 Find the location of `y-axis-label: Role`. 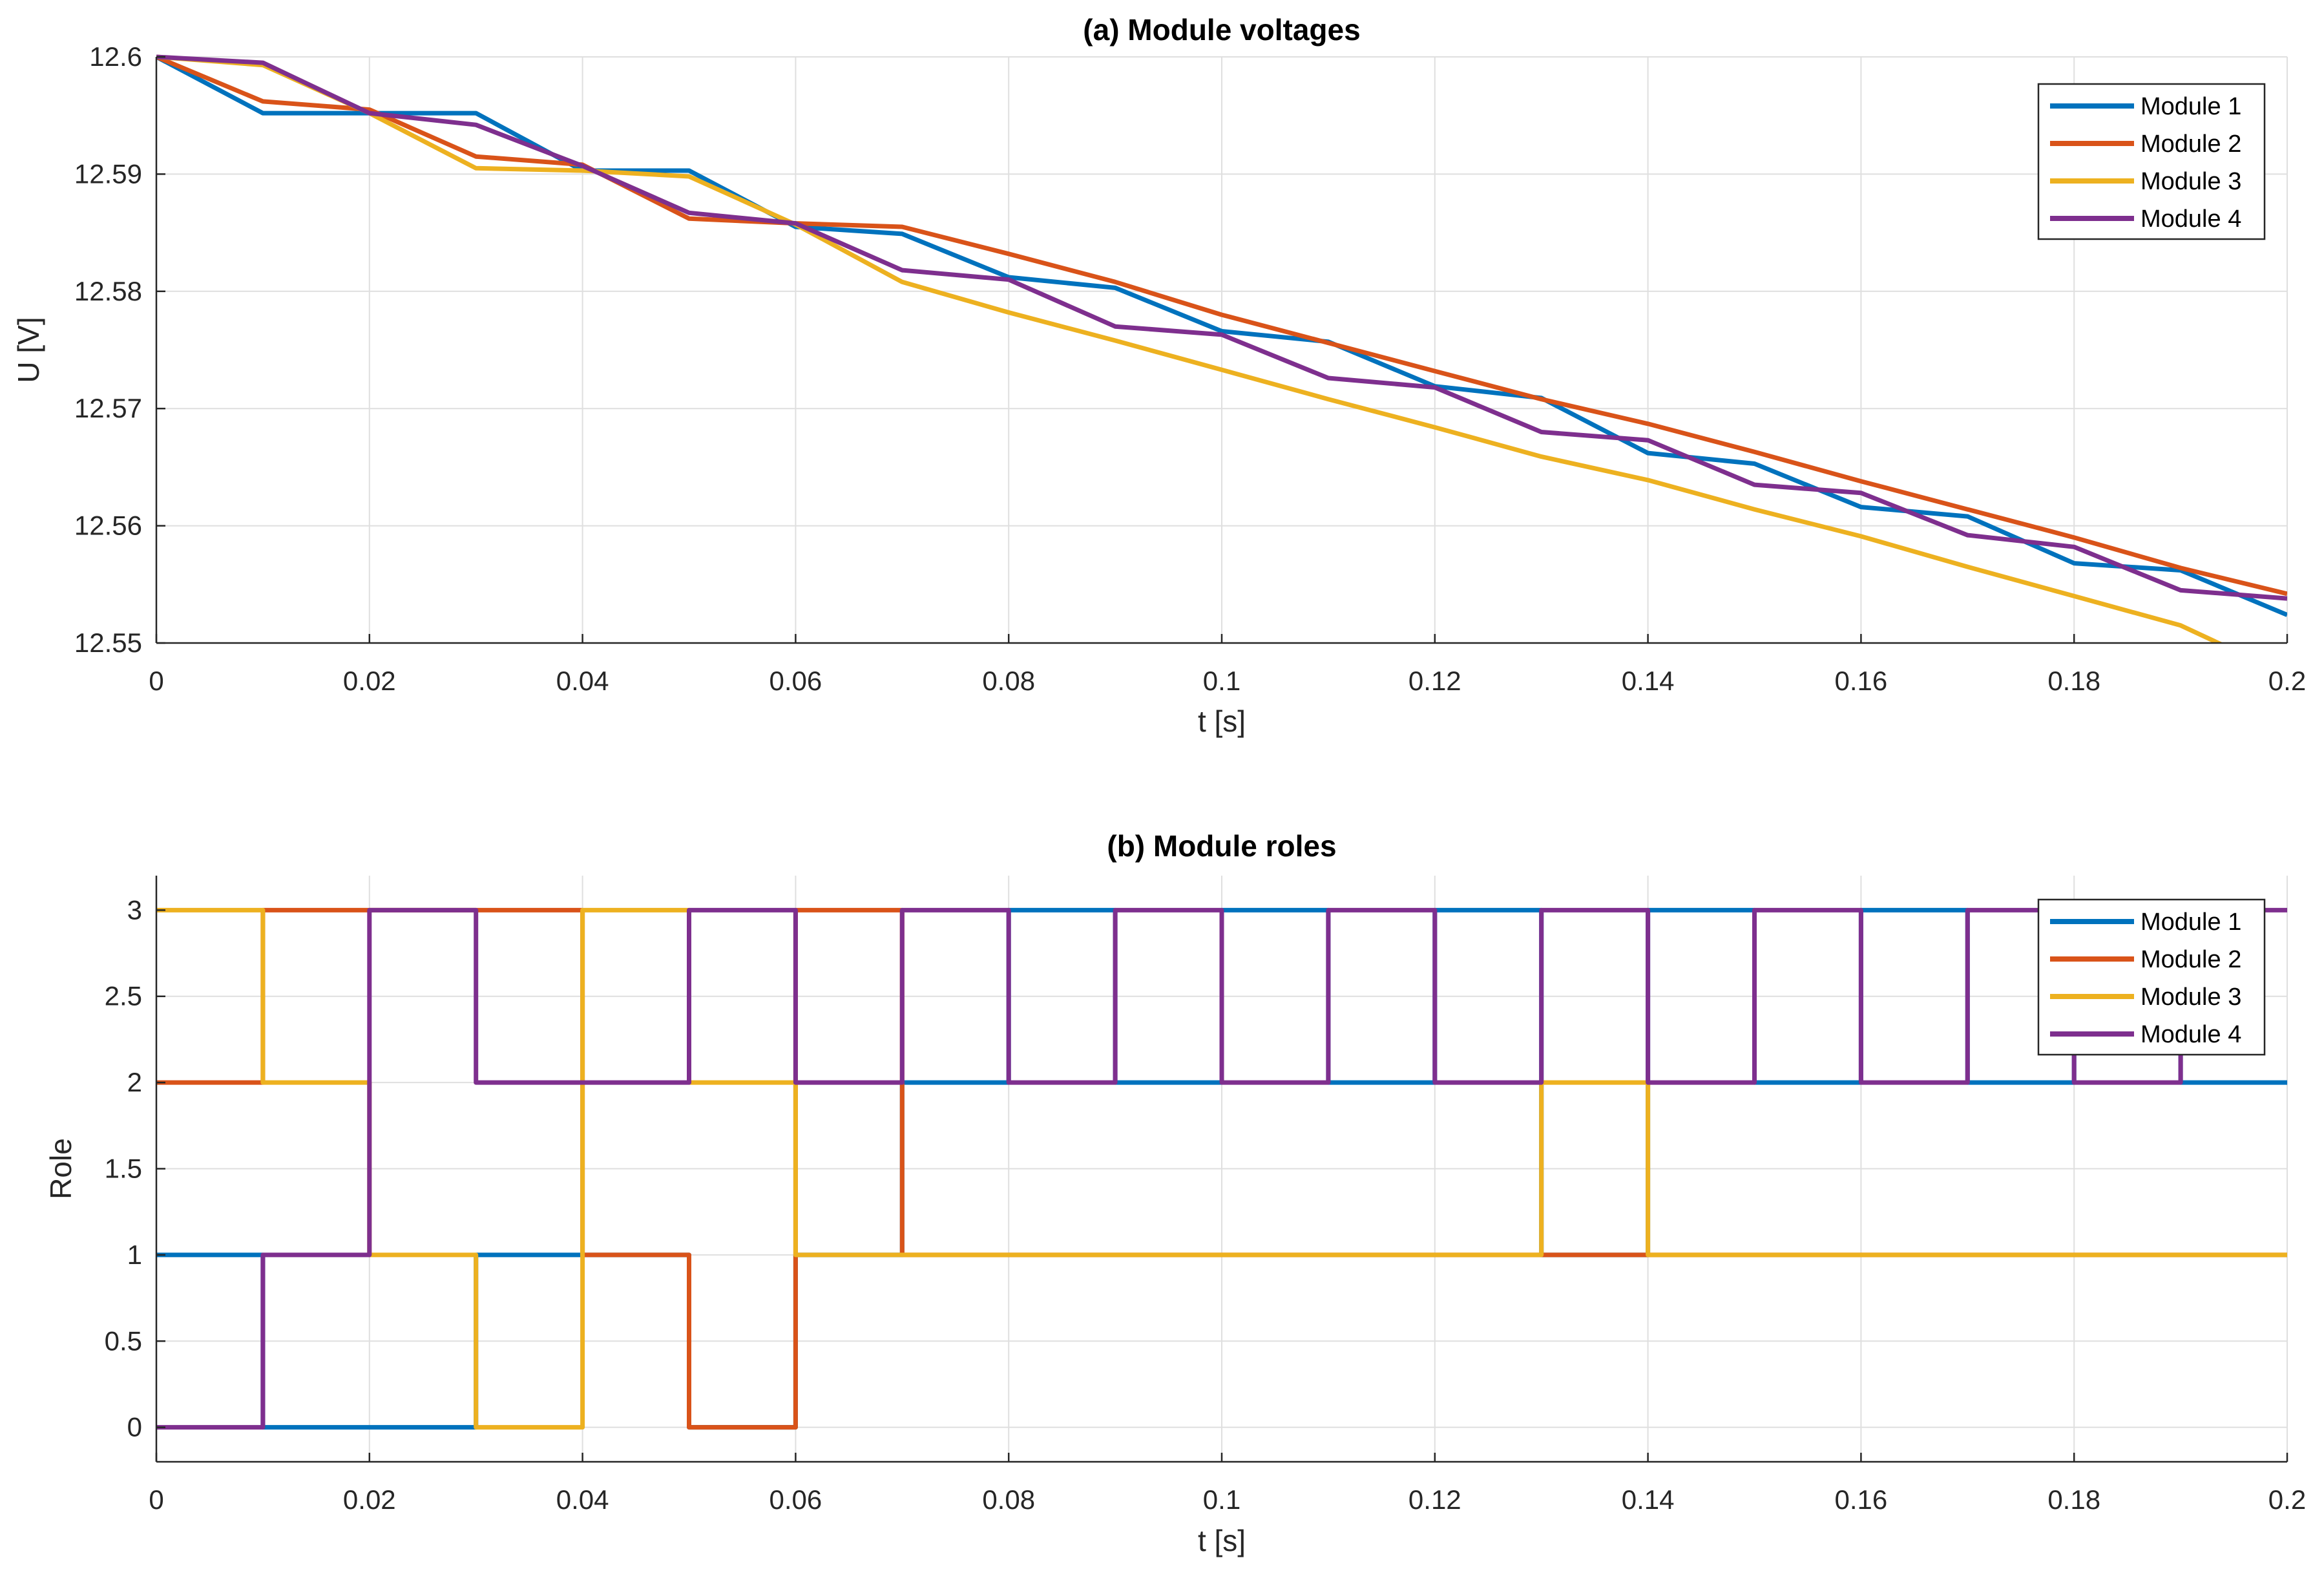

y-axis-label: Role is located at coordinates (61, 1168).